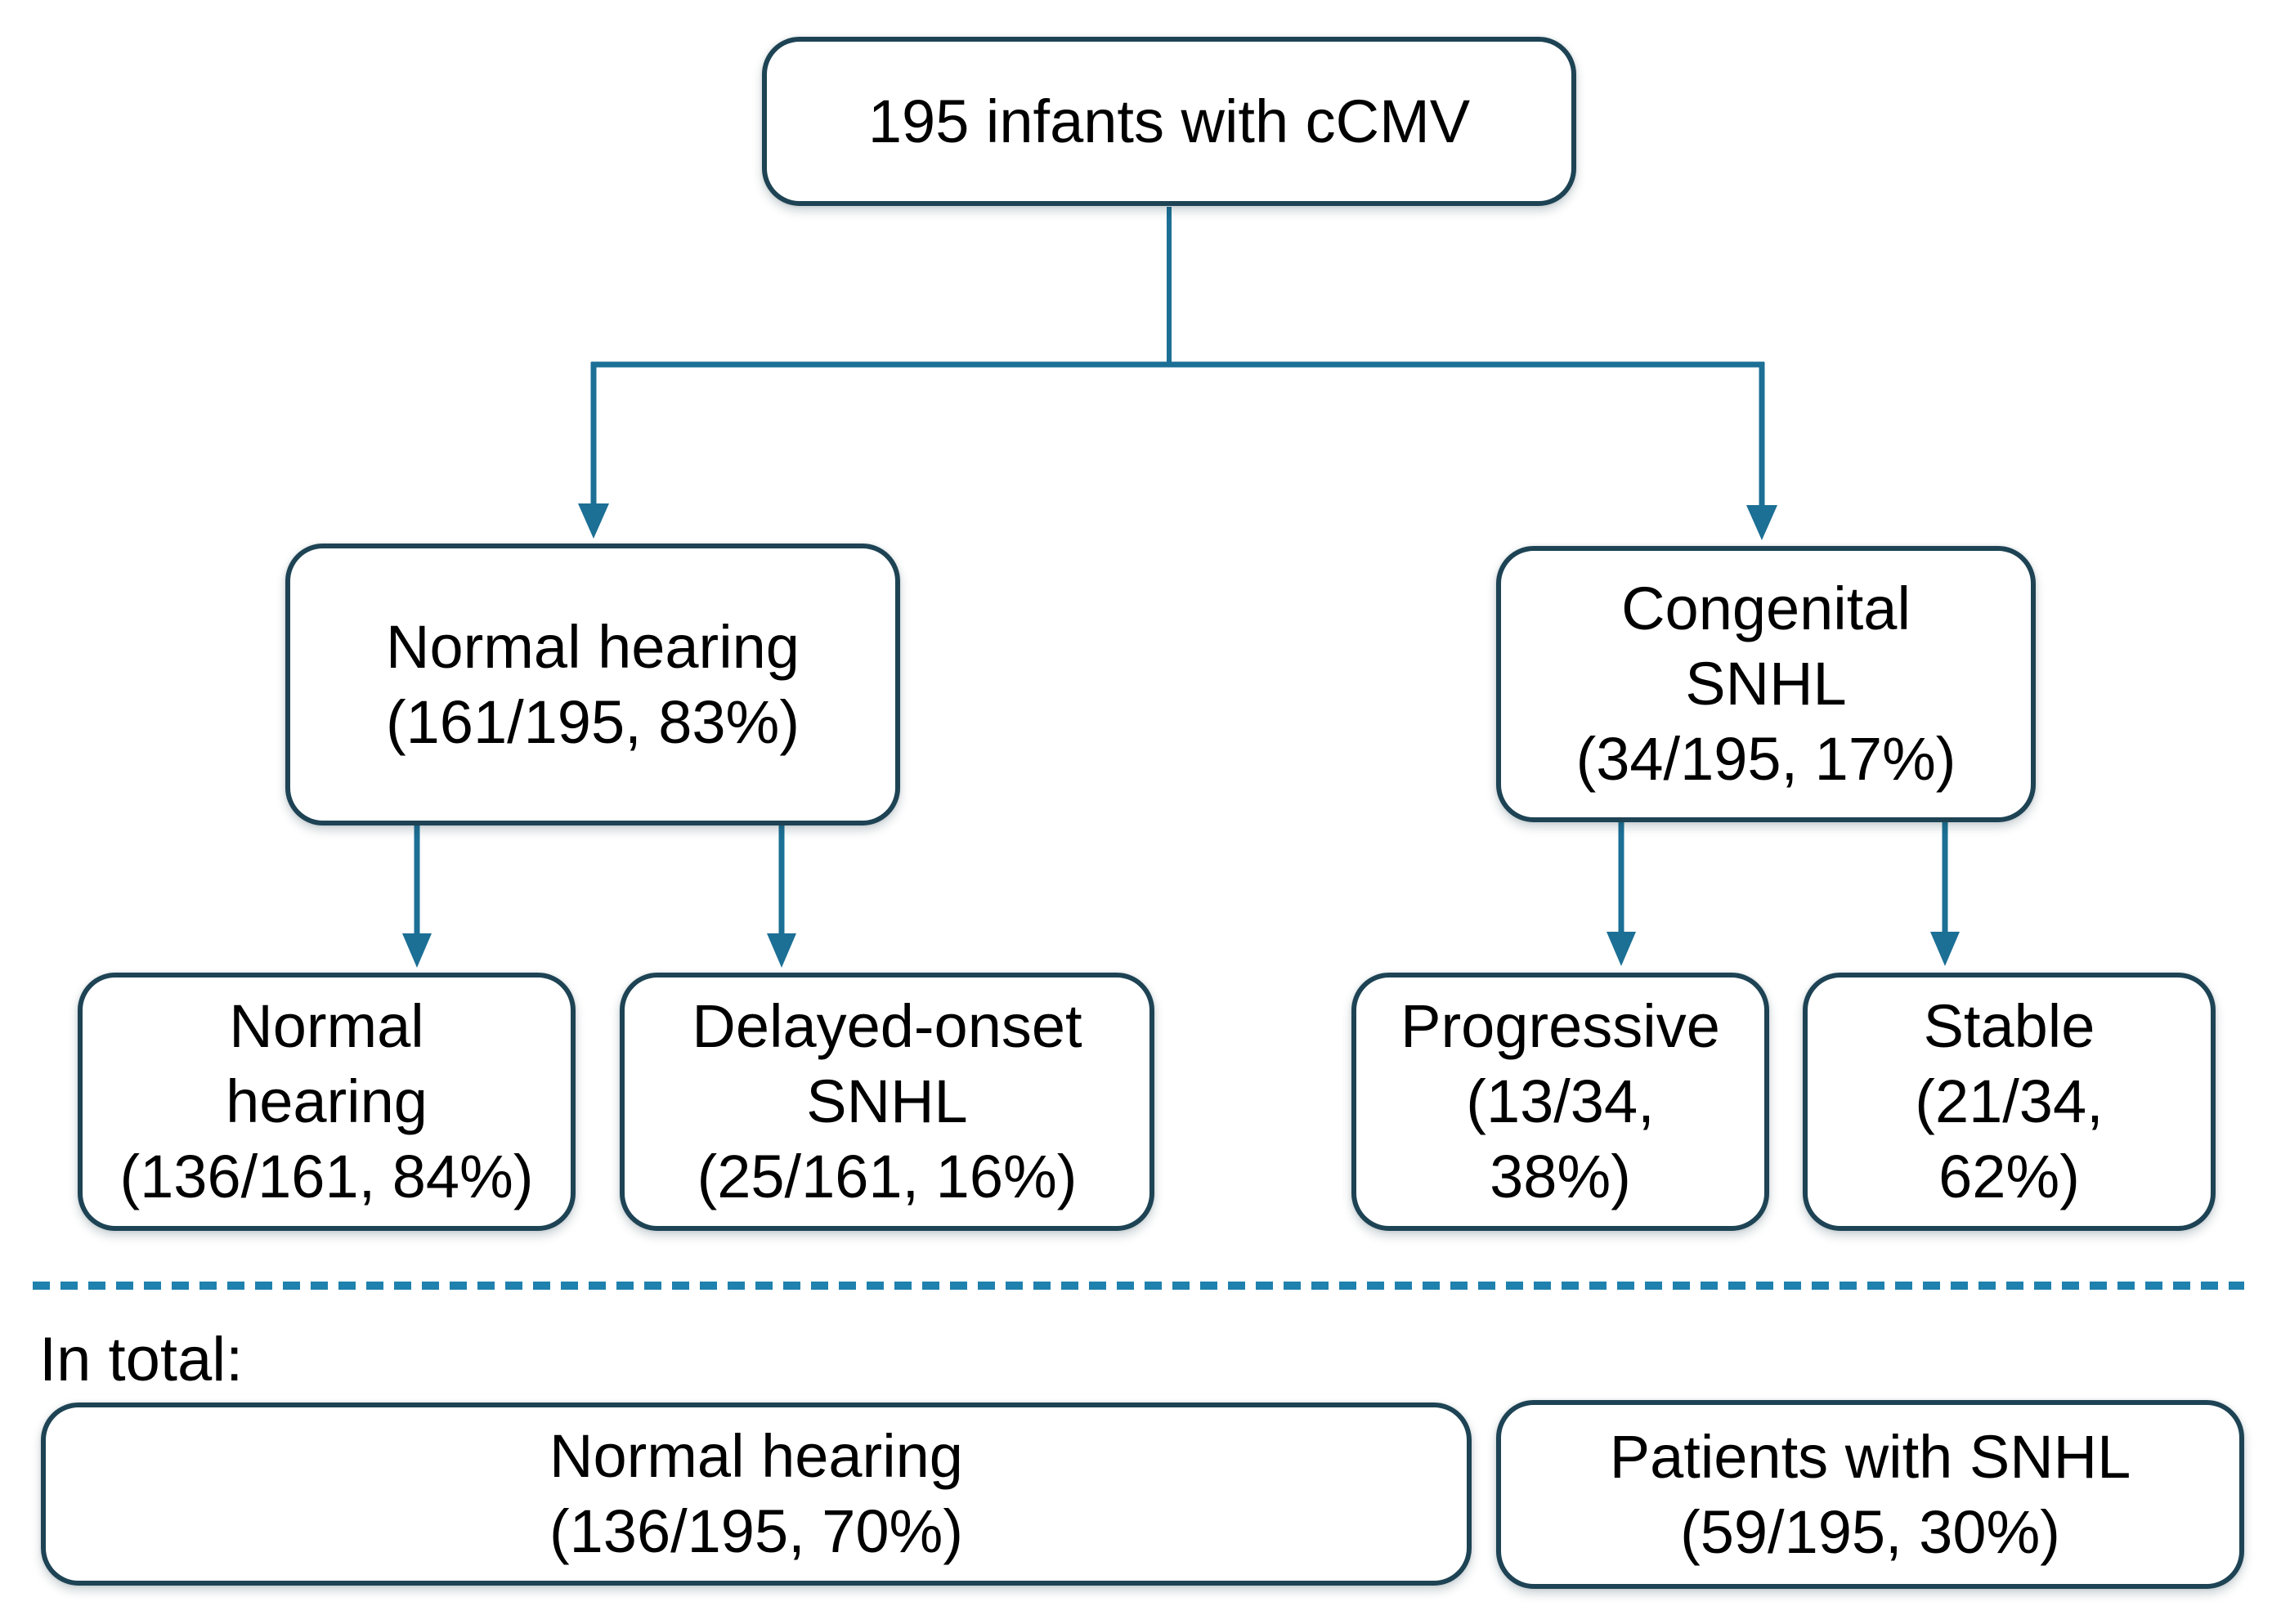 Image resolution: width=2272 pixels, height=1624 pixels. I want to click on node-text-line: Stable, so click(2009, 1026).